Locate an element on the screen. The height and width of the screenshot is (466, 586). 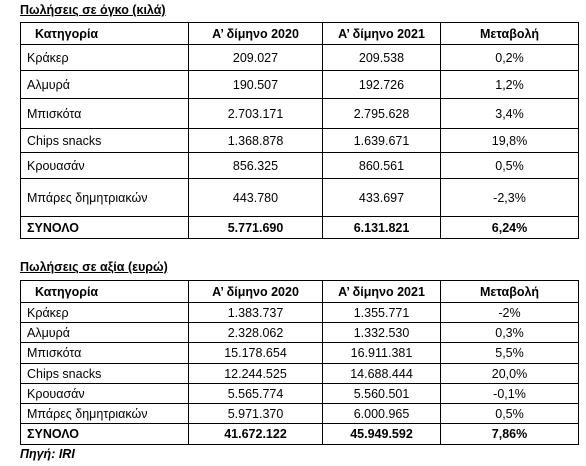
table-row: Αλμυρά 2.328.062 1.332.530 0,3% is located at coordinates (299, 332).